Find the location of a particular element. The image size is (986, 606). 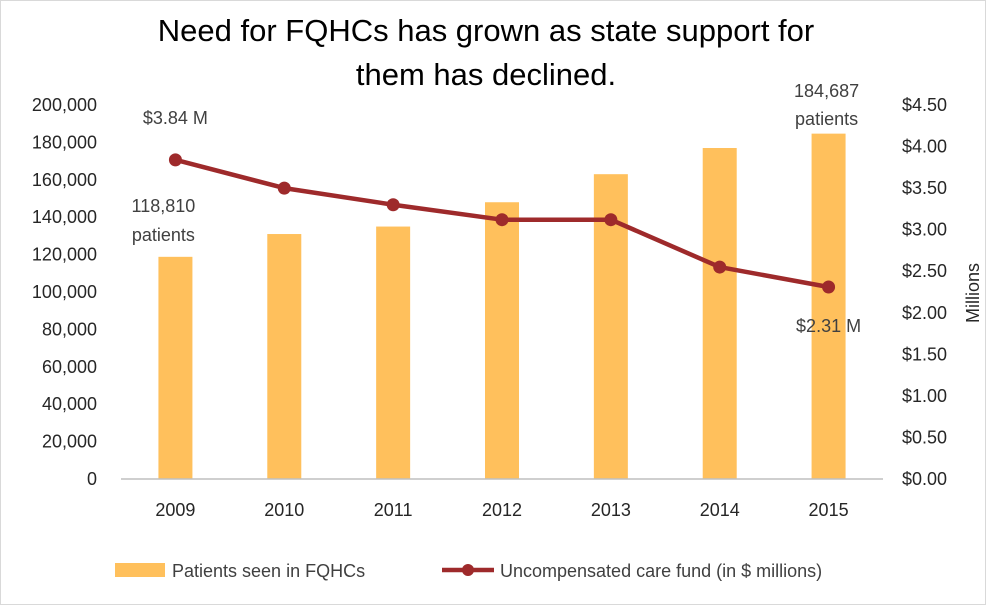

left-tick-label: 40,000 is located at coordinates (69, 404).